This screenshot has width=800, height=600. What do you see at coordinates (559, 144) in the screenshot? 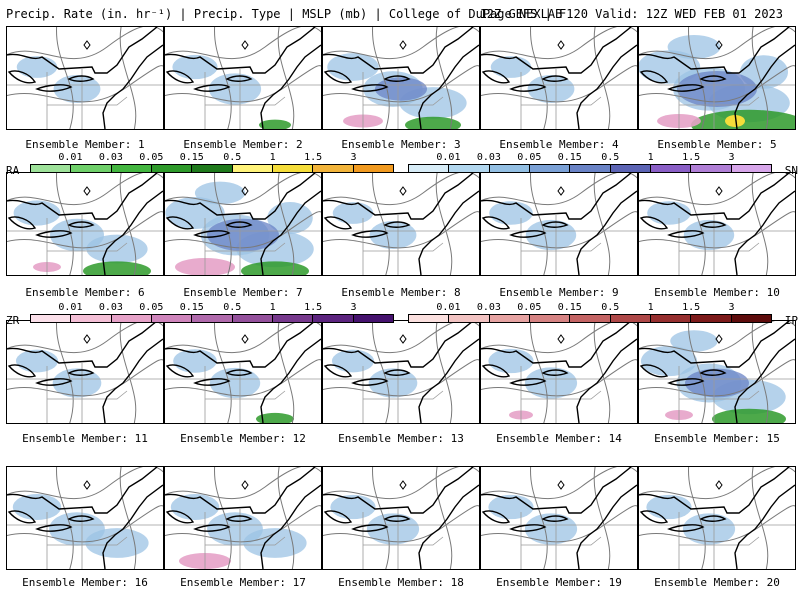
I see `ensemble-member-label: Ensemble Member: 4` at bounding box center [559, 144].